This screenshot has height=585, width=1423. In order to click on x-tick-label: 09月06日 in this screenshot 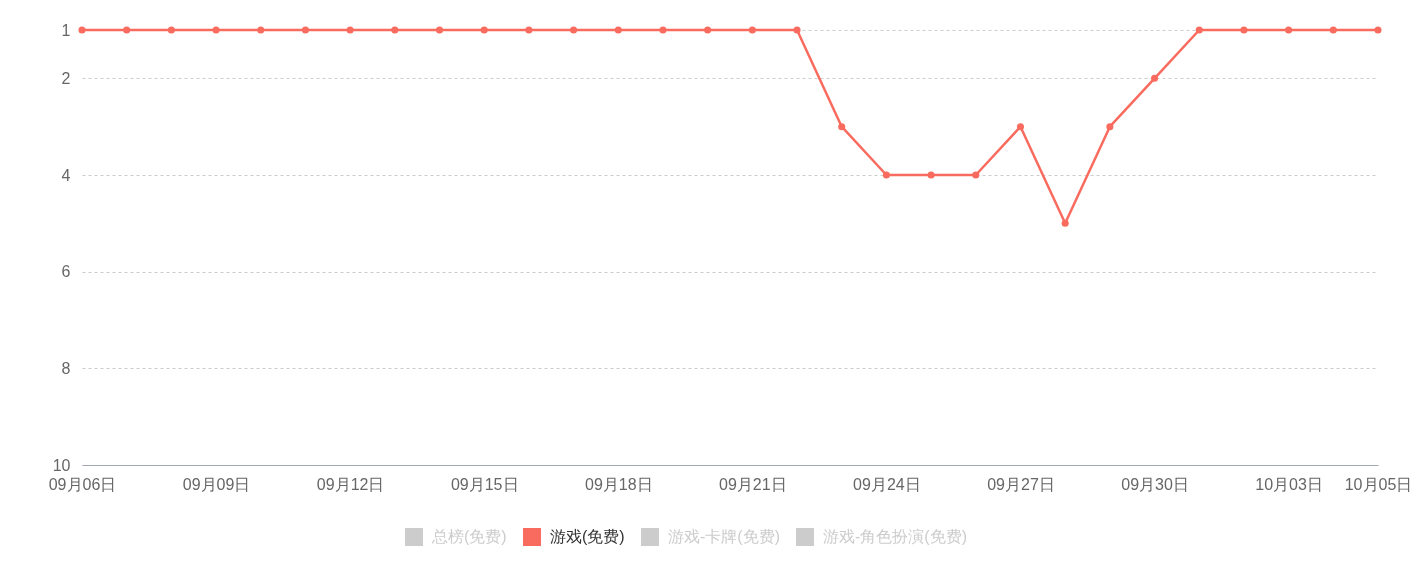, I will do `click(82, 484)`.